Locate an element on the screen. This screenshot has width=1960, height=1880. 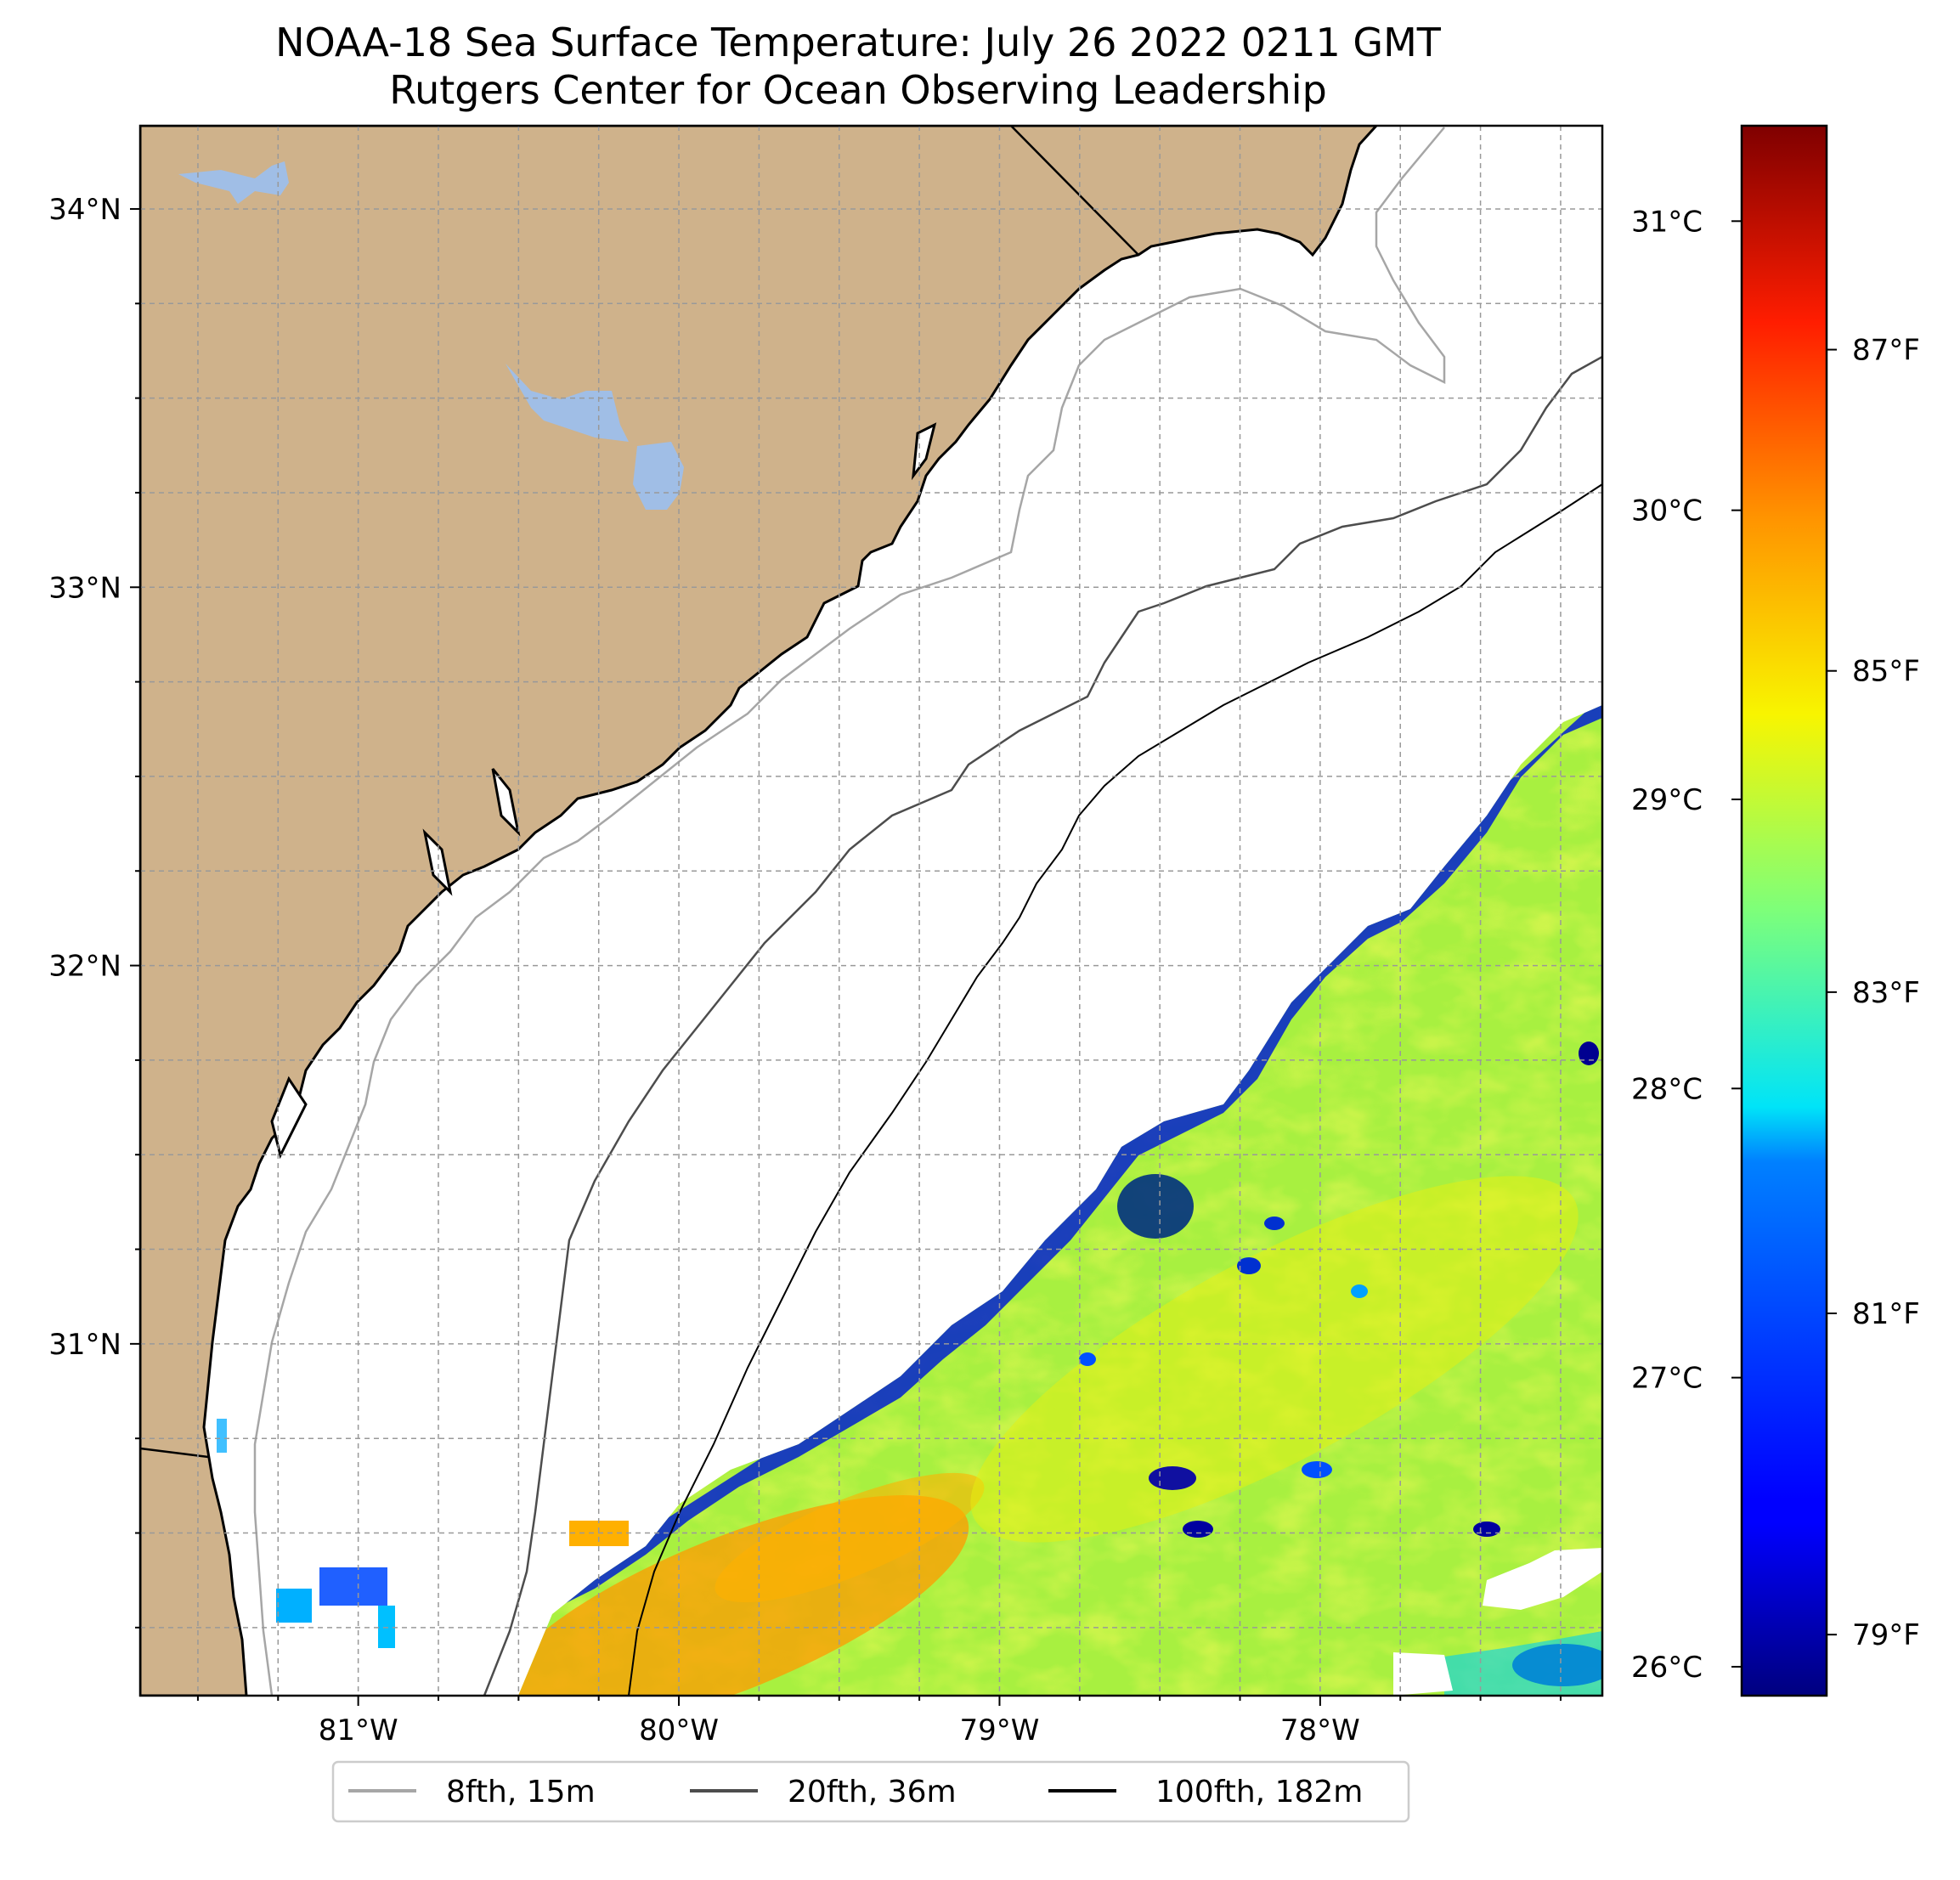
colorbar-celsius-label: 26°C is located at coordinates (1667, 1668).